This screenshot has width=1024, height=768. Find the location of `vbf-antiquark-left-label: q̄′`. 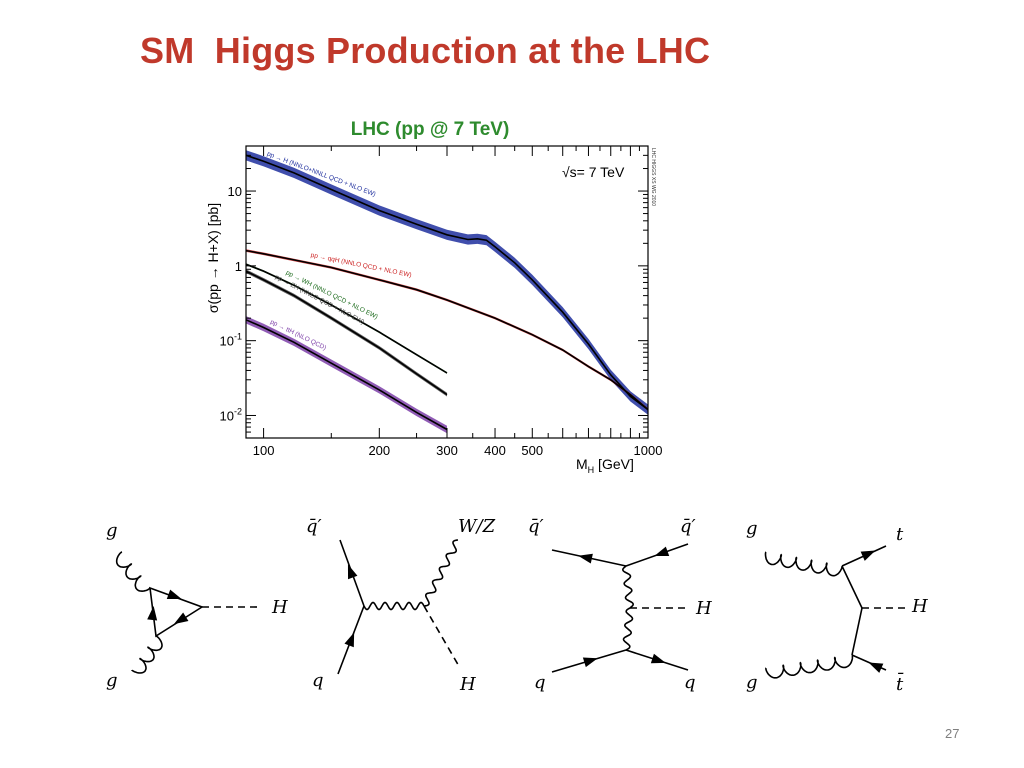

vbf-antiquark-left-label: q̄′ is located at coordinates (536, 526).